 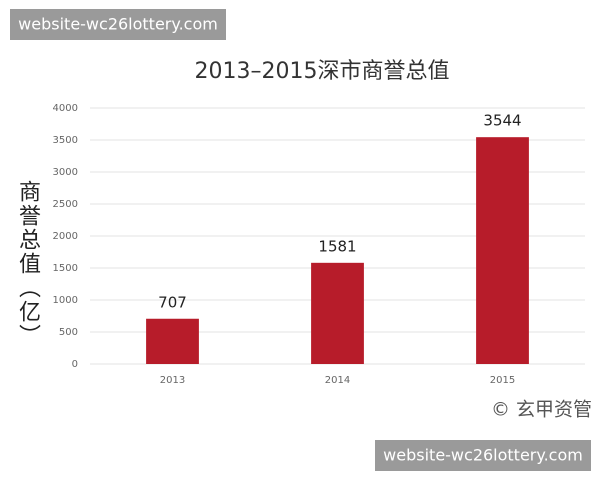 I want to click on chart-title: 2013–2015深市商誉总值, so click(x=322, y=71).